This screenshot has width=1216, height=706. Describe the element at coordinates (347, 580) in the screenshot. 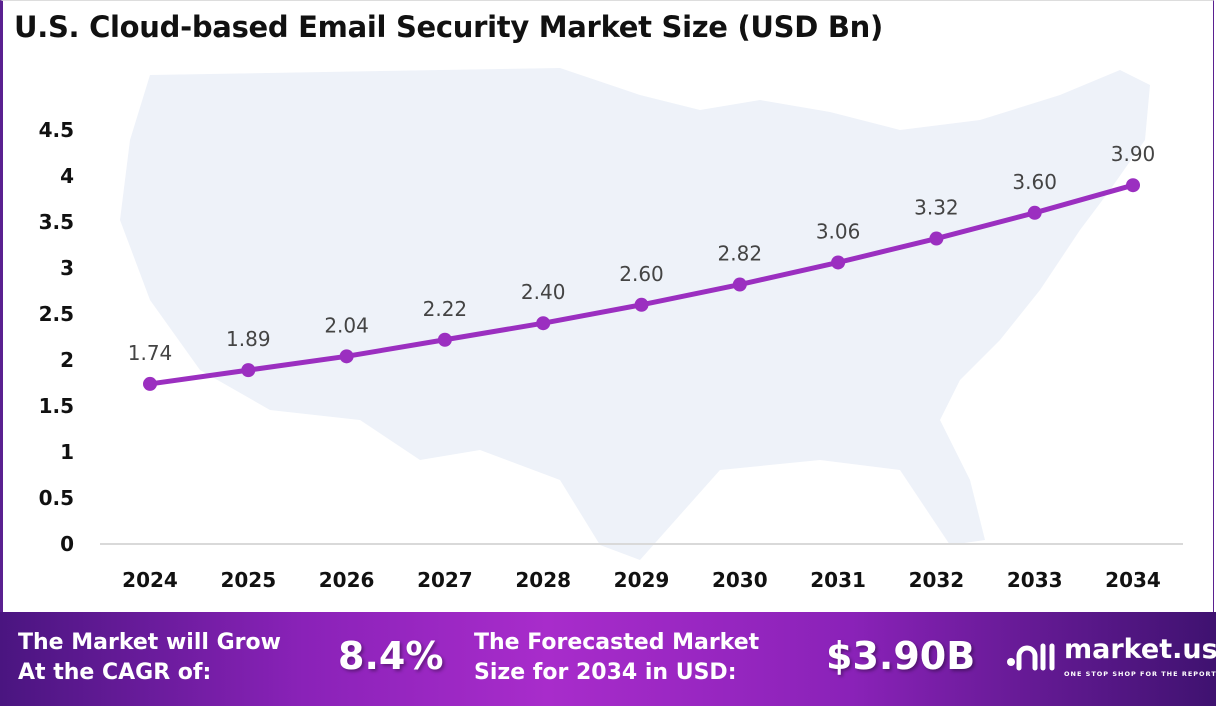

I see `x-tick-label: 2026` at that location.